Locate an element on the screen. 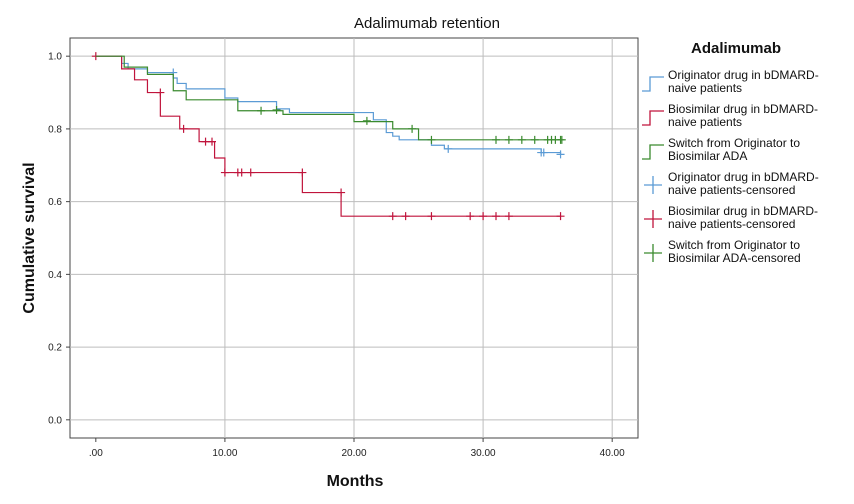 The height and width of the screenshot is (504, 854). y-axis-label: Cumulative survival is located at coordinates (29, 237).